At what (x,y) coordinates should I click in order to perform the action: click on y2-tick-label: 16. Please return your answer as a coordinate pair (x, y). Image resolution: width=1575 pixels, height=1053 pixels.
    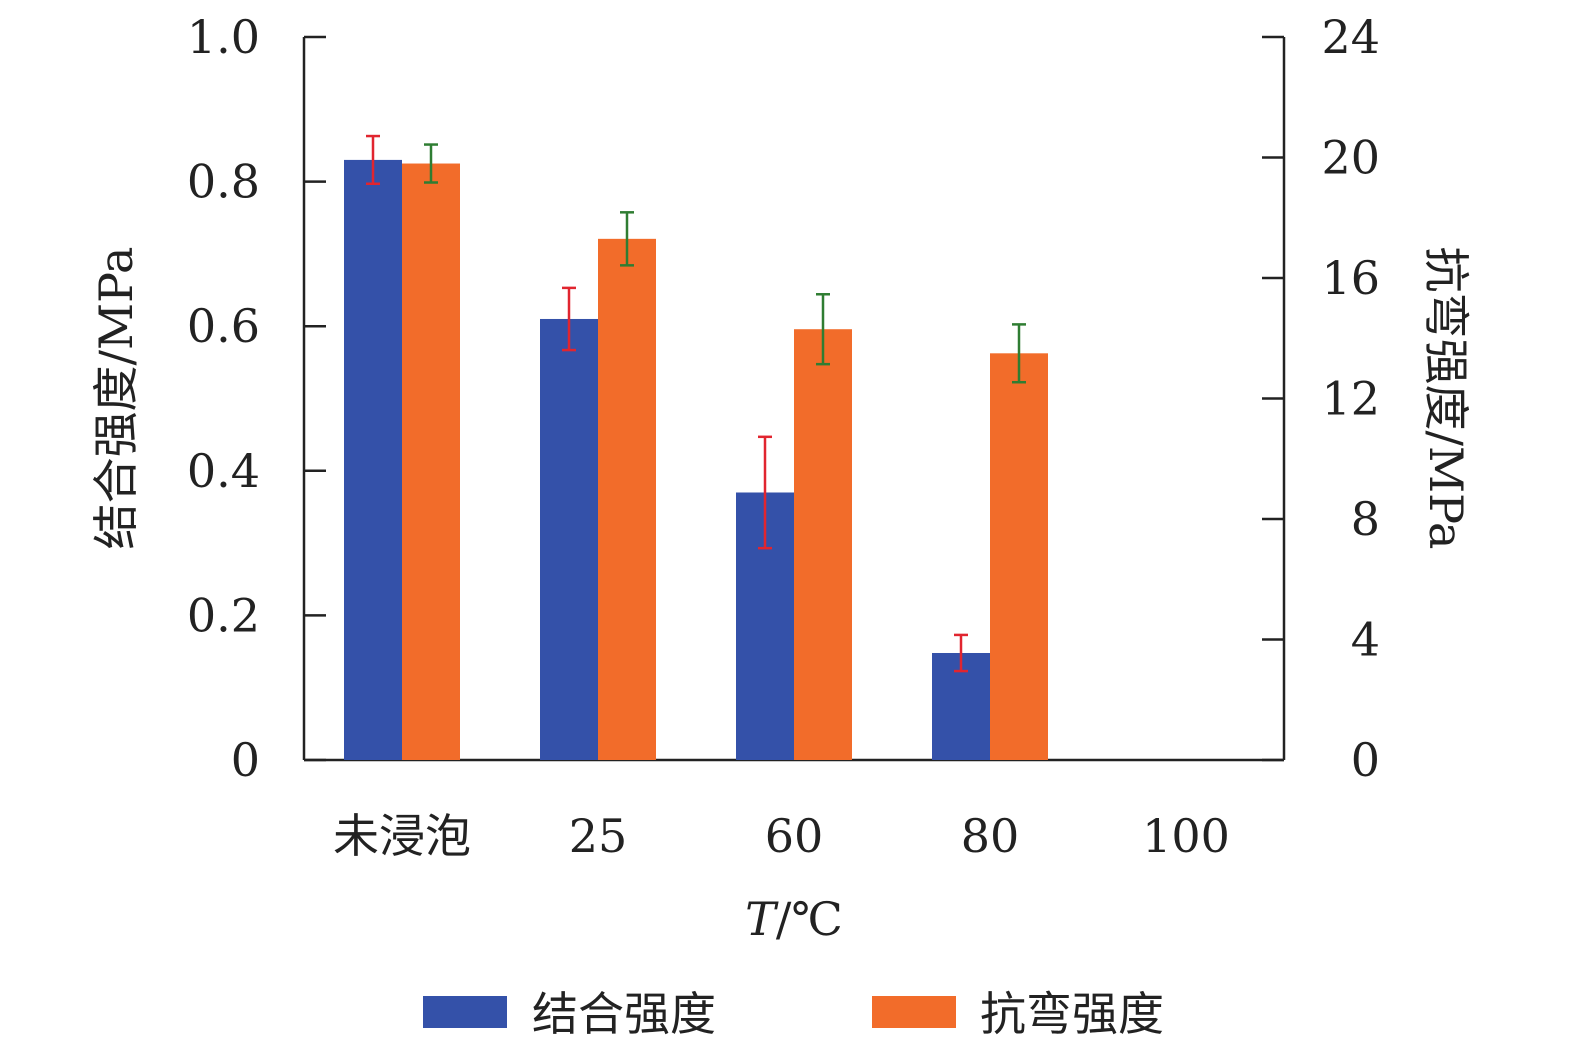
    Looking at the image, I should click on (1350, 278).